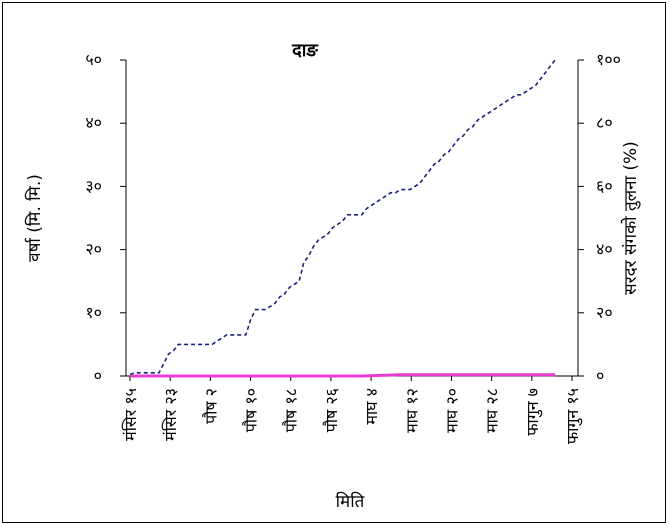 The width and height of the screenshot is (670, 527). What do you see at coordinates (451, 410) in the screenshot?
I see `x-tick-label: माघ २०` at bounding box center [451, 410].